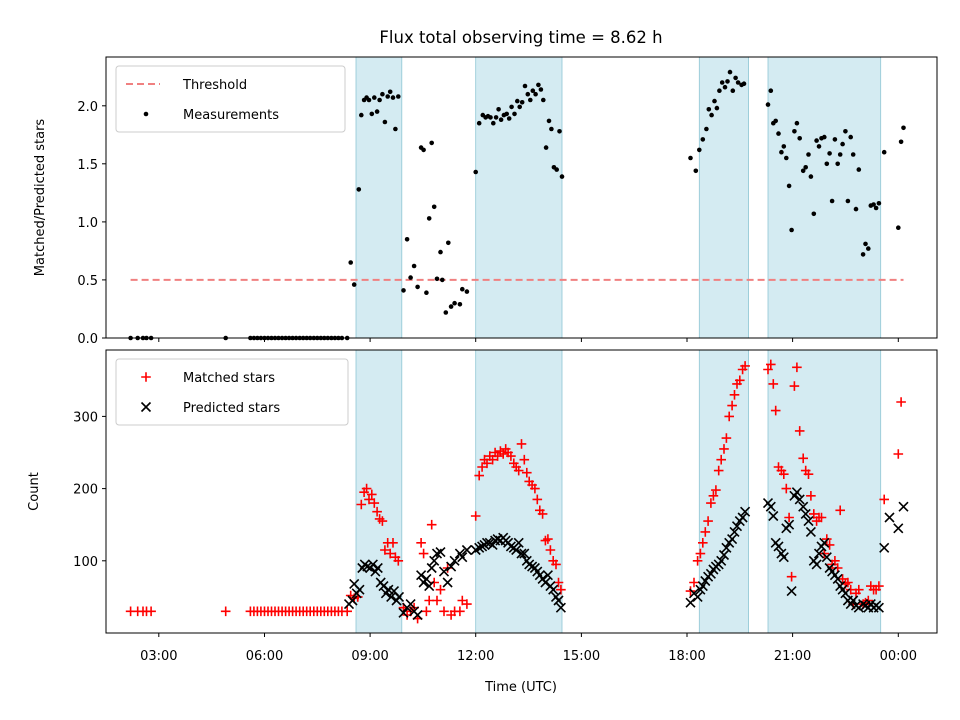  What do you see at coordinates (87, 339) in the screenshot?
I see `top-y-tick-label-0: 0.0` at bounding box center [87, 339].